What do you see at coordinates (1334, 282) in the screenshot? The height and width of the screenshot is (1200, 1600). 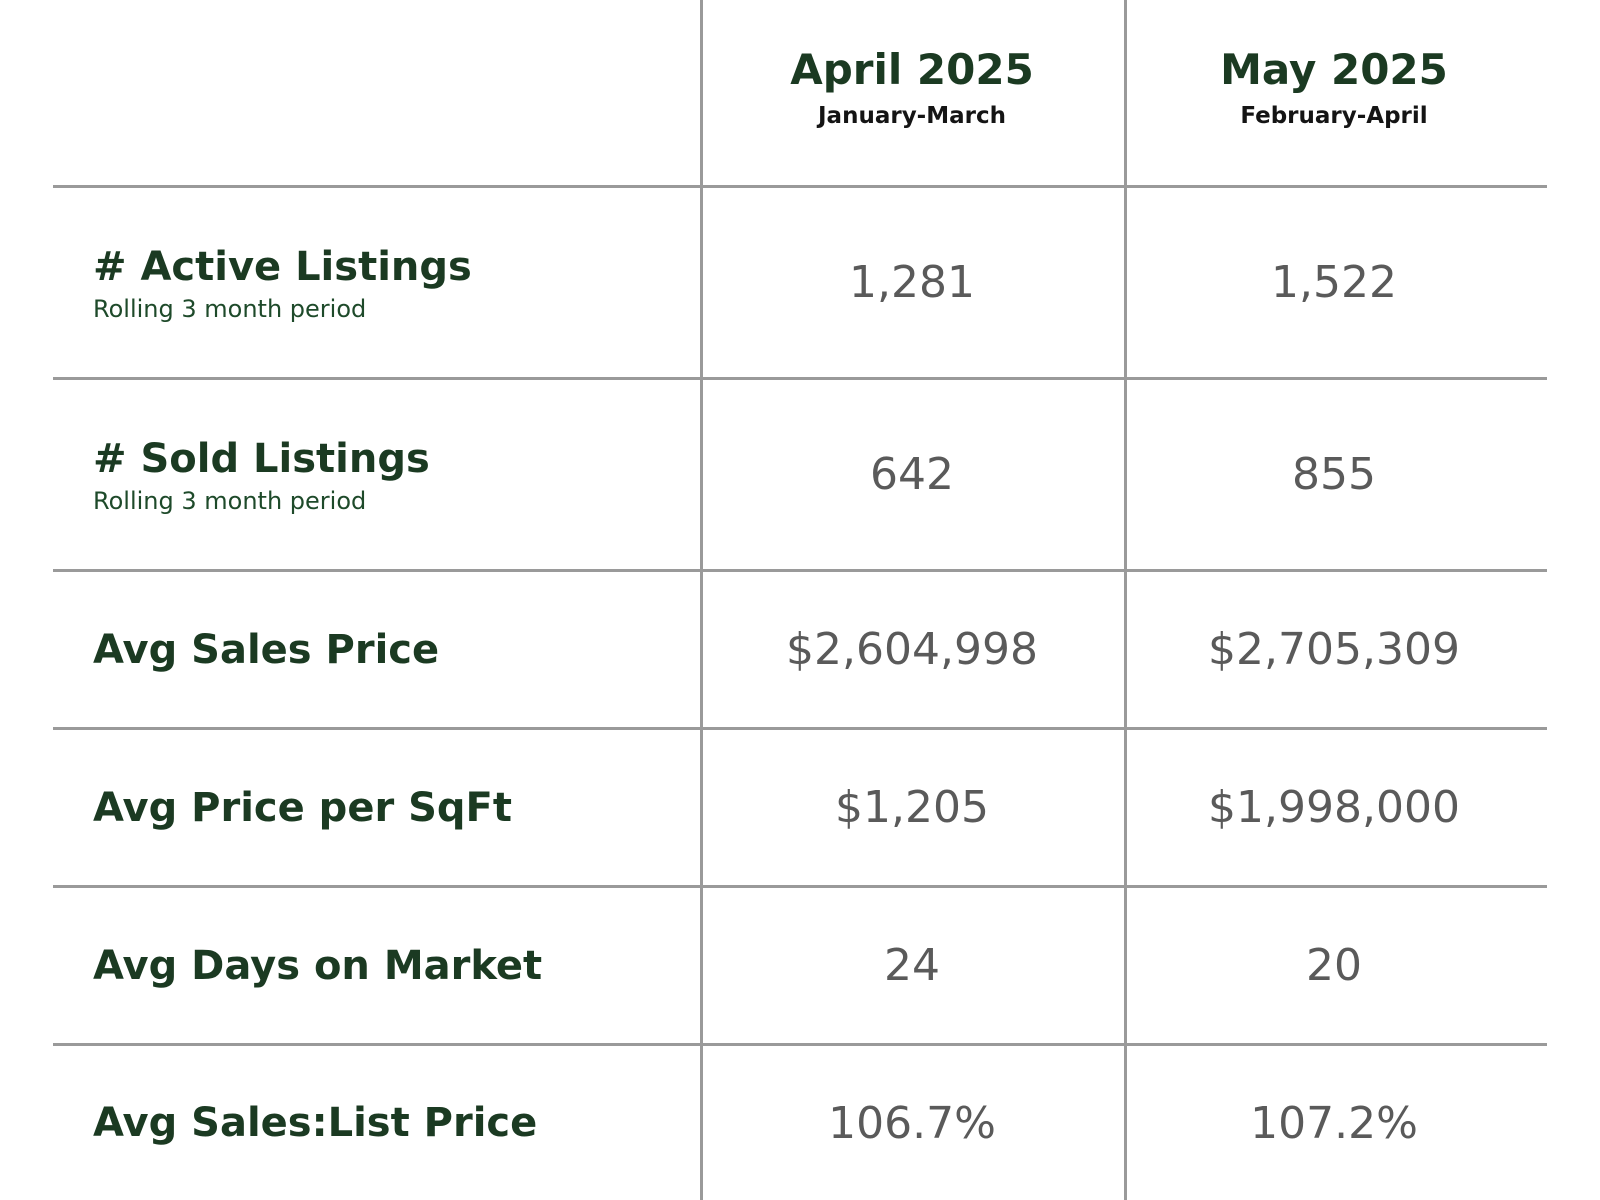 I see `table-cell-may: 1,522` at bounding box center [1334, 282].